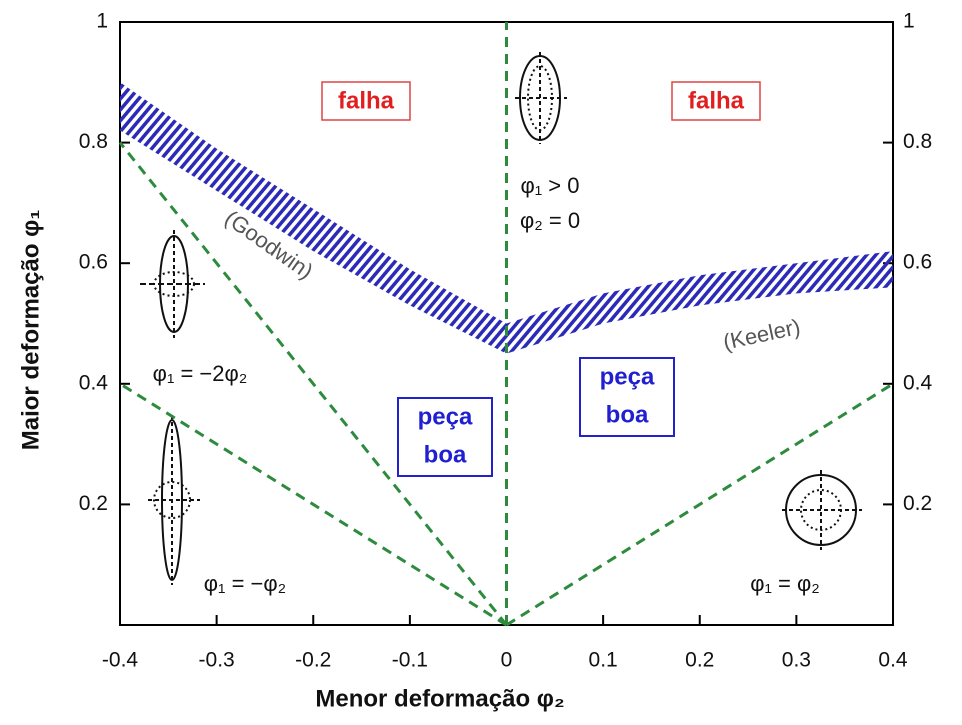  What do you see at coordinates (93, 141) in the screenshot?
I see `y-tick-label: 0.8` at bounding box center [93, 141].